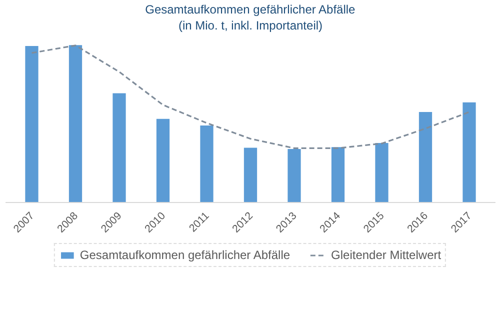 The image size is (500, 330). I want to click on chart-title: Gesamtaufkommen gefährlicher Abfälle, so click(250, 9).